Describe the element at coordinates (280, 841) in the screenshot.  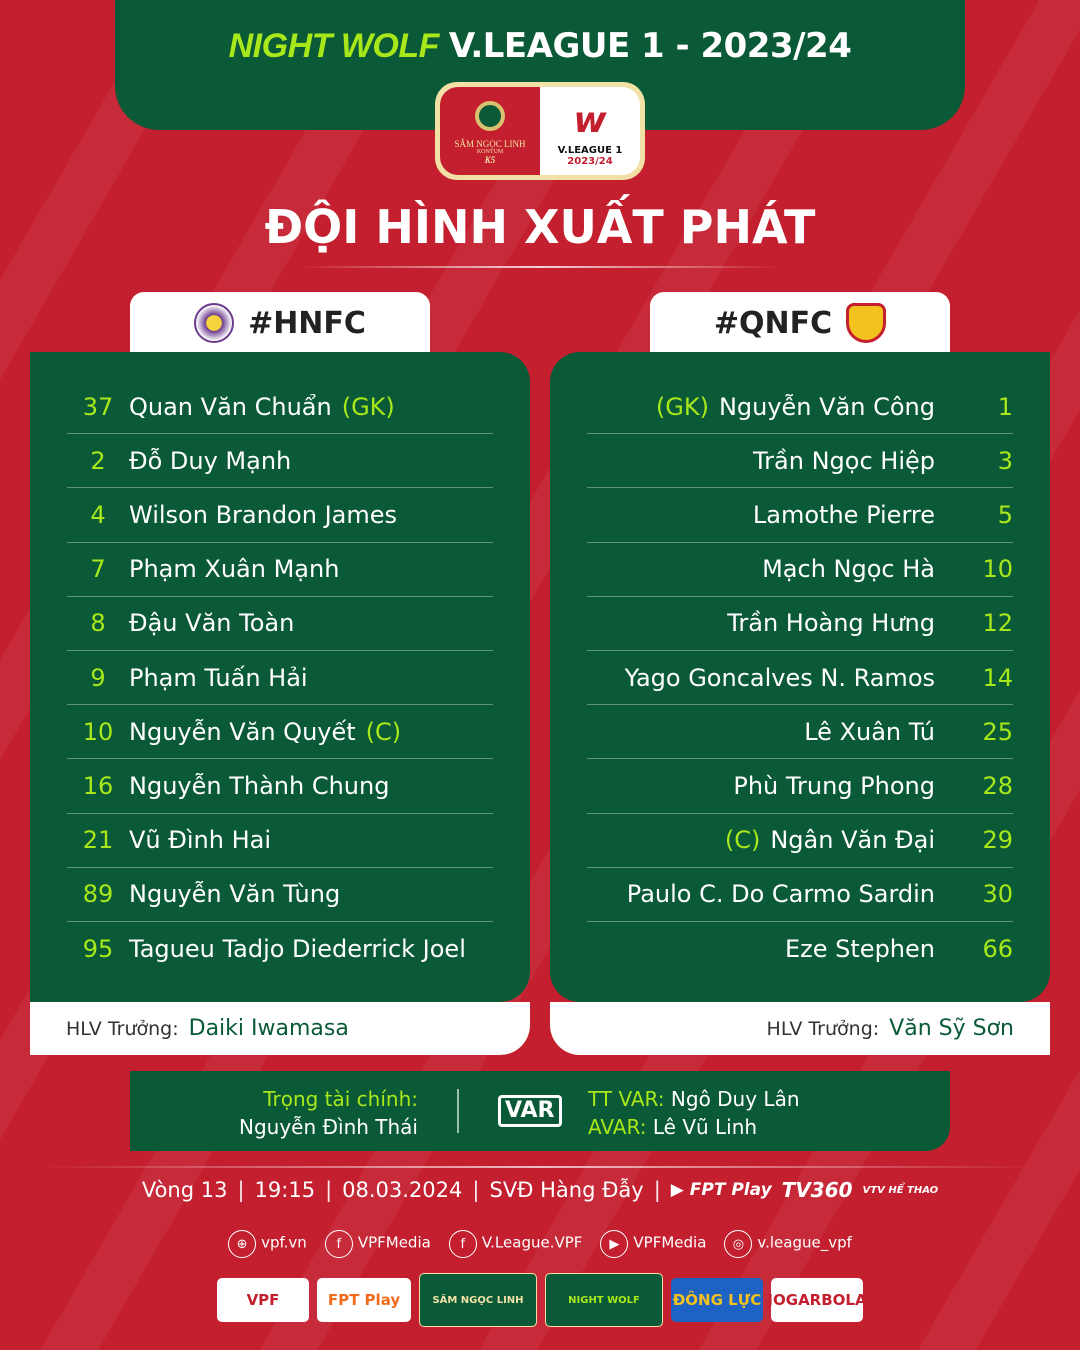
I see `player-row: 21 Vũ Đình Hai` at that location.